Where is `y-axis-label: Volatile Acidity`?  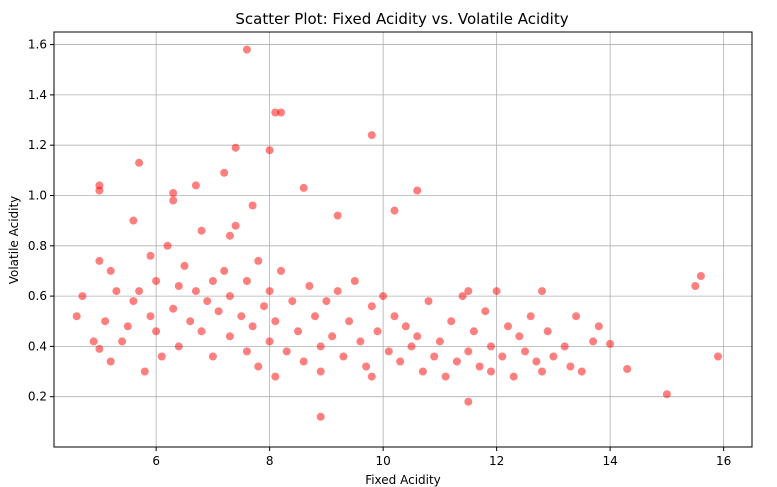
y-axis-label: Volatile Acidity is located at coordinates (14, 240).